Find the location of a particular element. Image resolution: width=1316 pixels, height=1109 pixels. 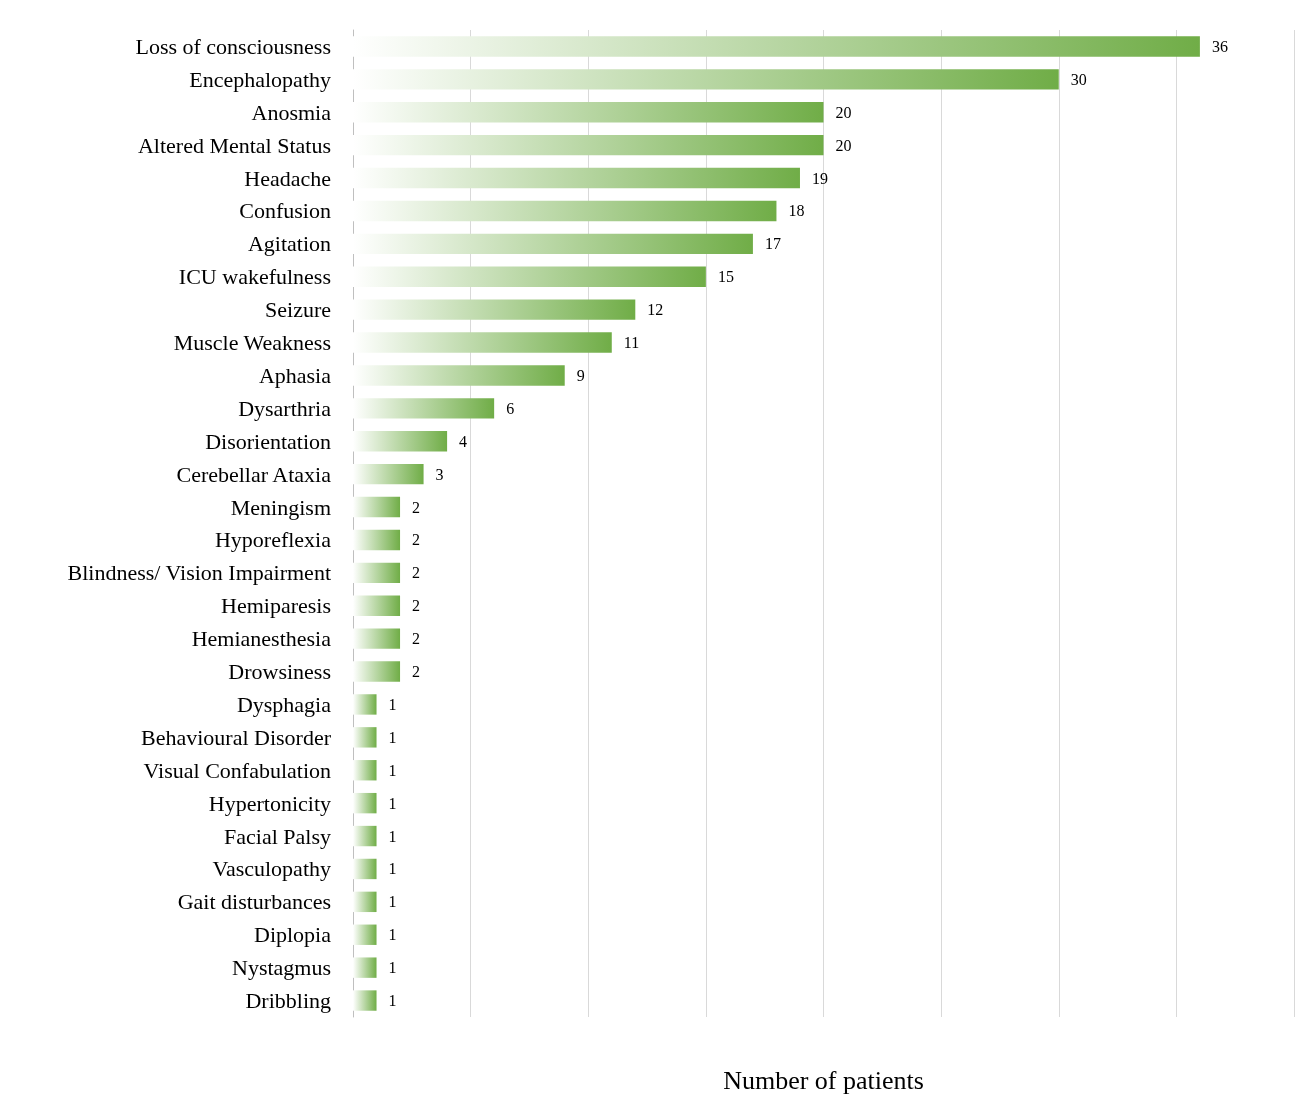

data-label: 4 is located at coordinates (463, 441).